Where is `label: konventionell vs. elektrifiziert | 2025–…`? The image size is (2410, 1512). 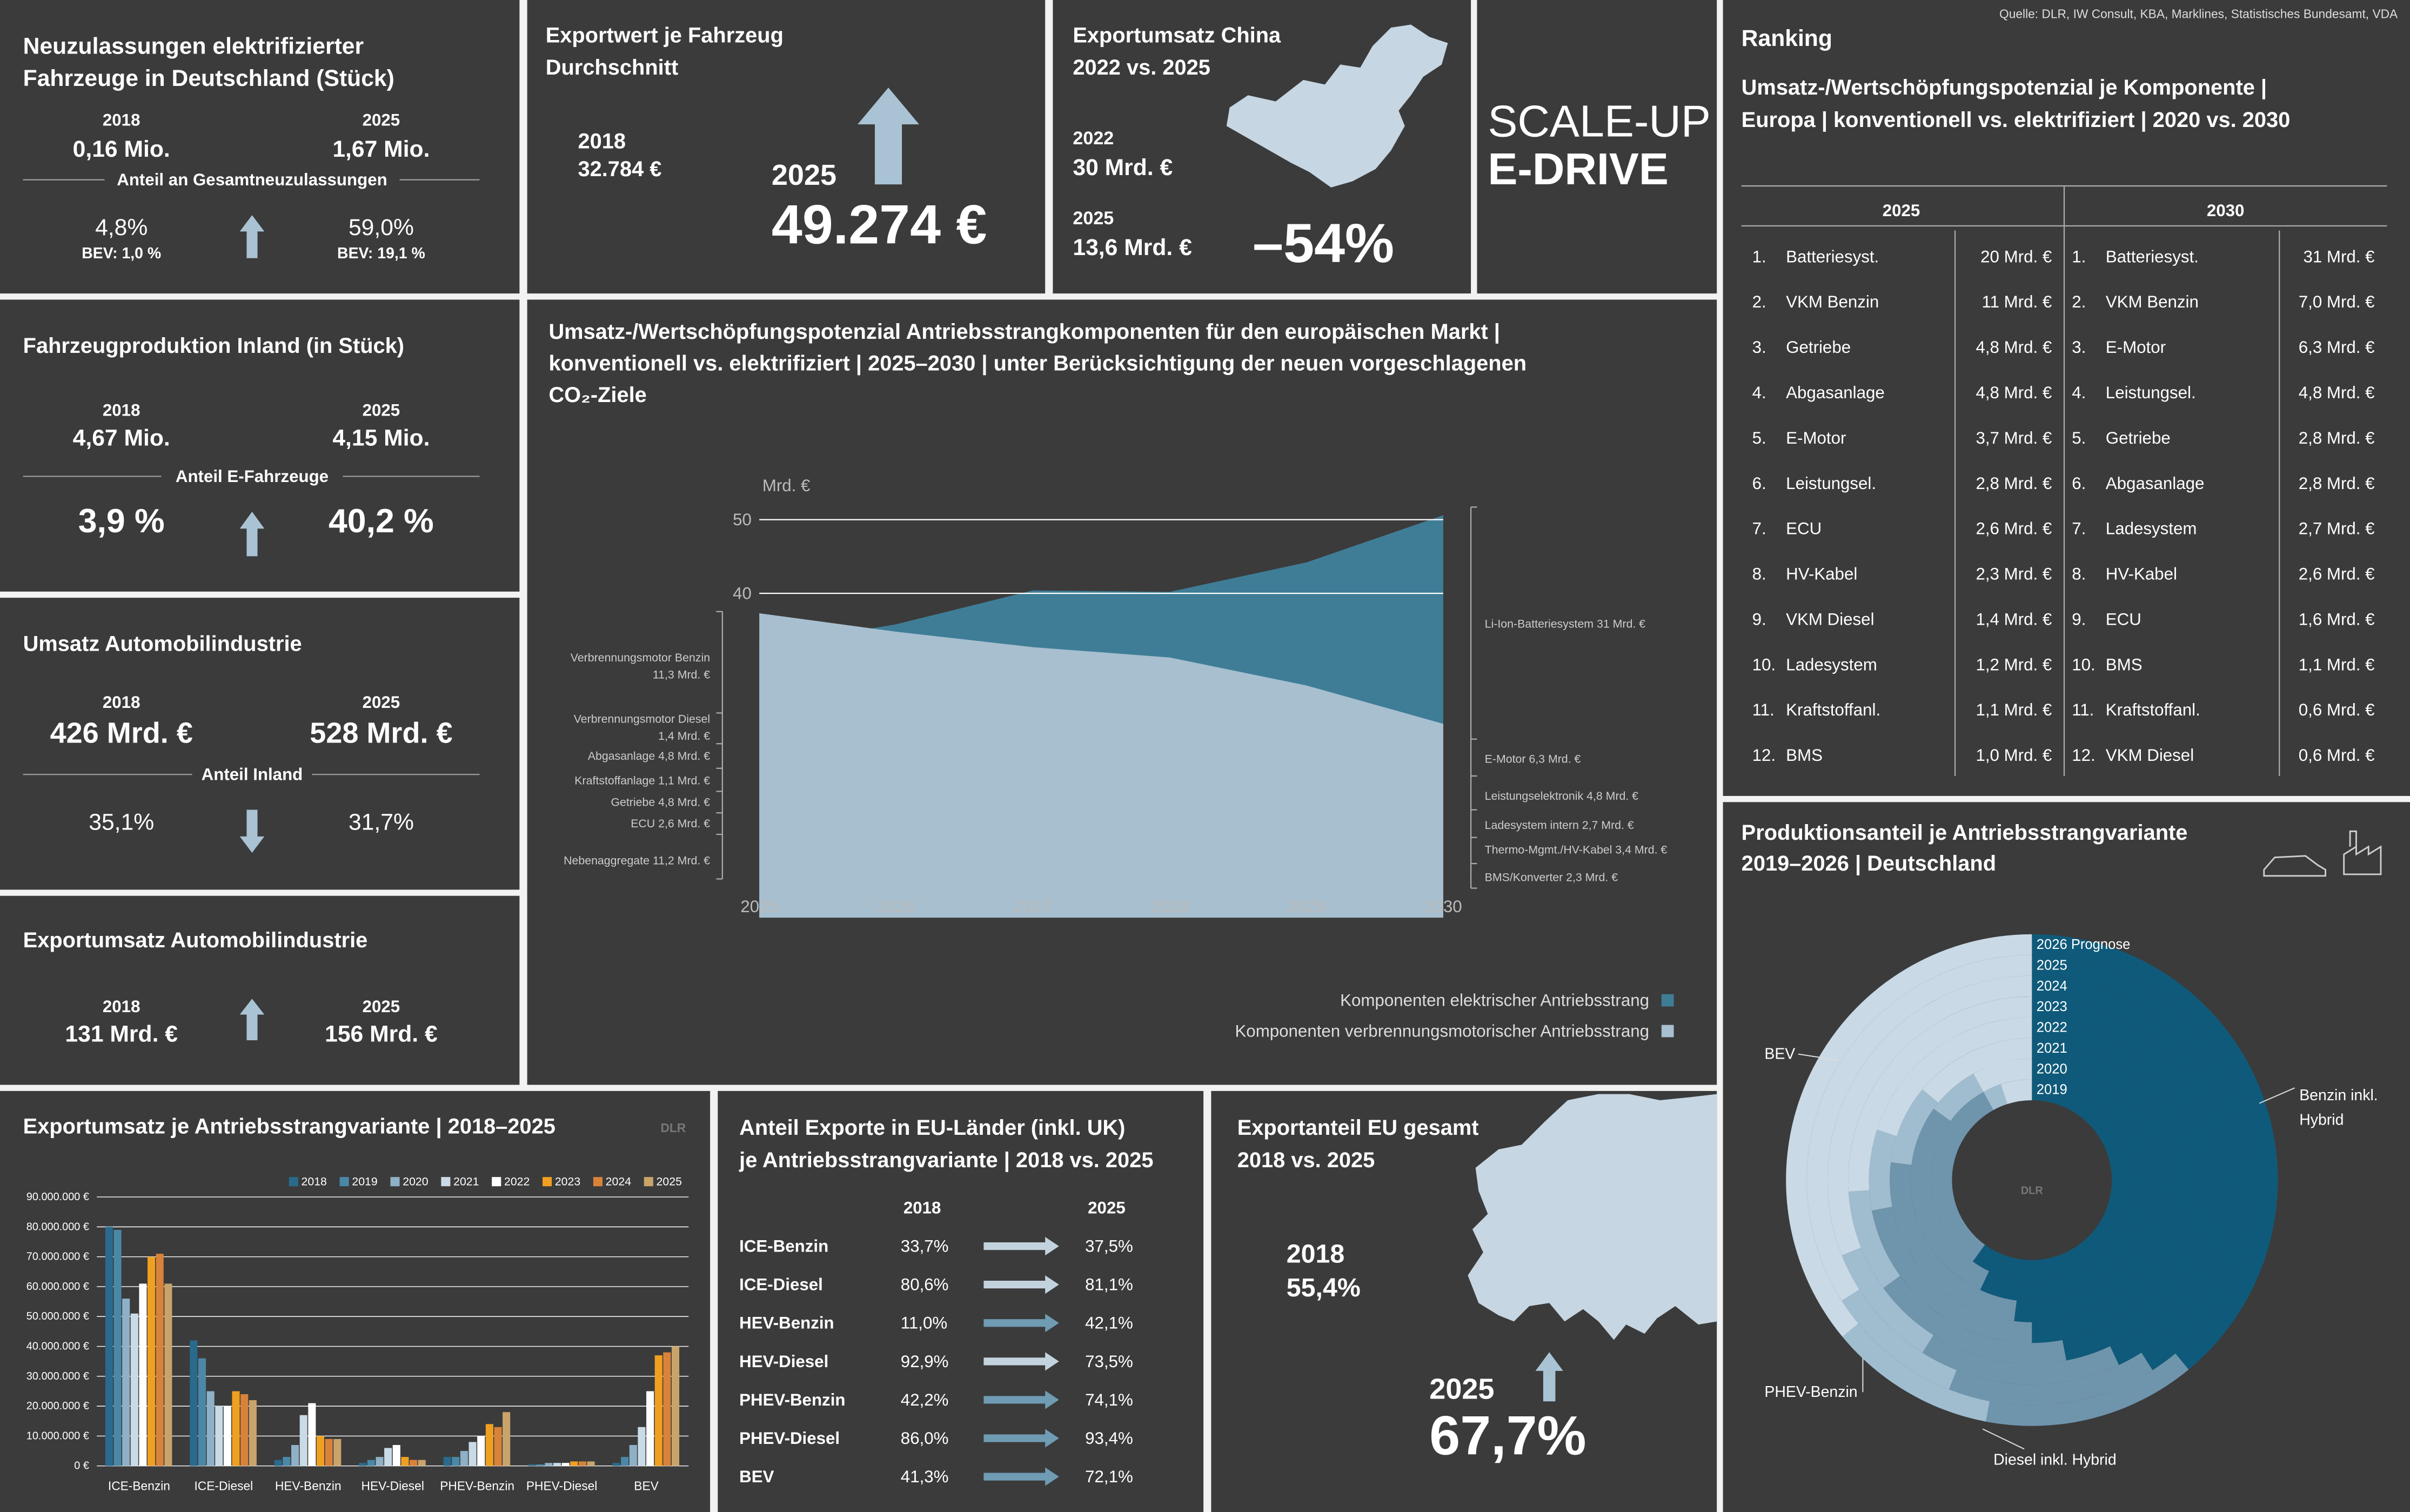 label: konventionell vs. elektrifiziert | 2025–… is located at coordinates (1037, 363).